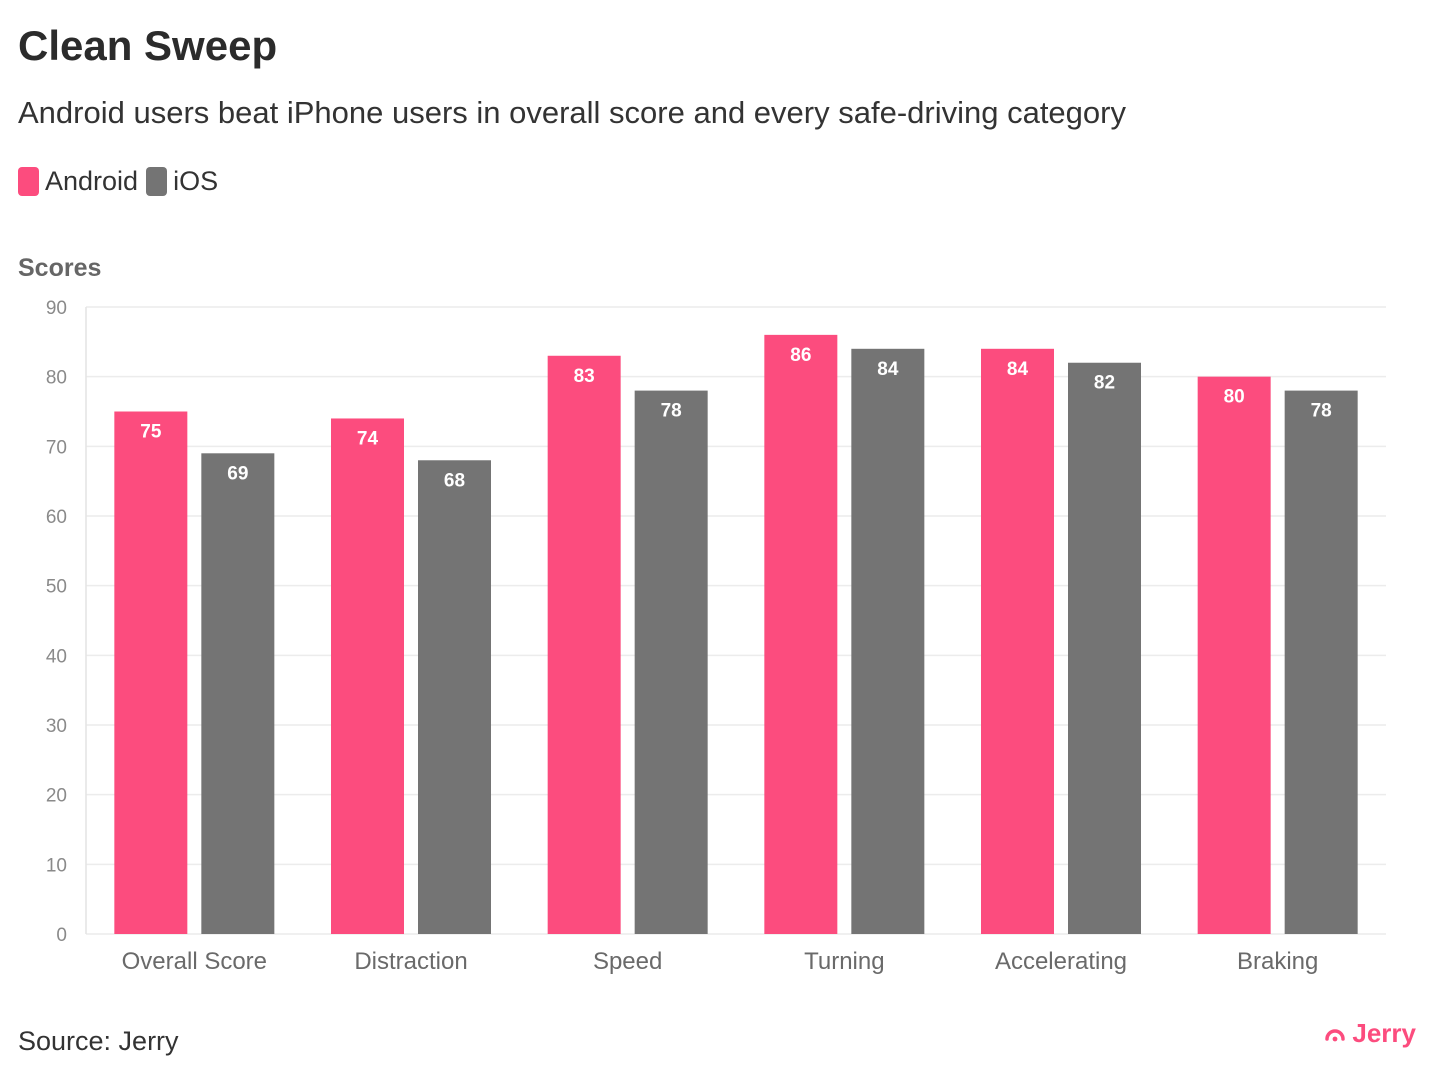 The image size is (1440, 1077). What do you see at coordinates (1061, 961) in the screenshot?
I see `x-tick-label-accelerating: Accelerating` at bounding box center [1061, 961].